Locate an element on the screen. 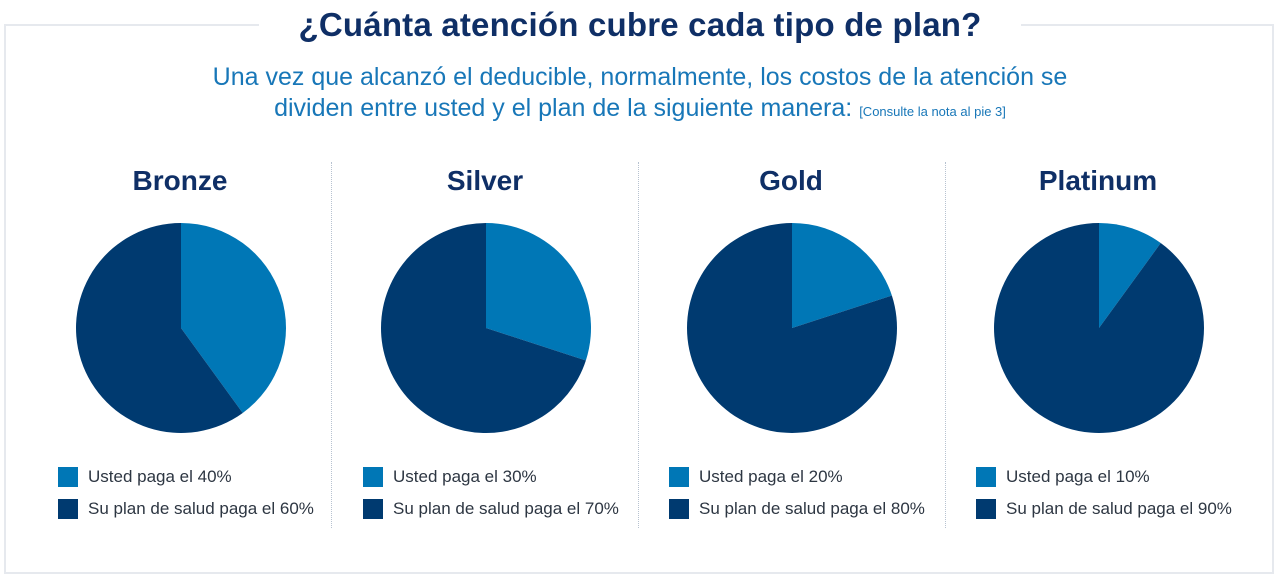 The height and width of the screenshot is (580, 1280). legend-item-plan: Su plan de salud paga el 70% is located at coordinates (491, 509).